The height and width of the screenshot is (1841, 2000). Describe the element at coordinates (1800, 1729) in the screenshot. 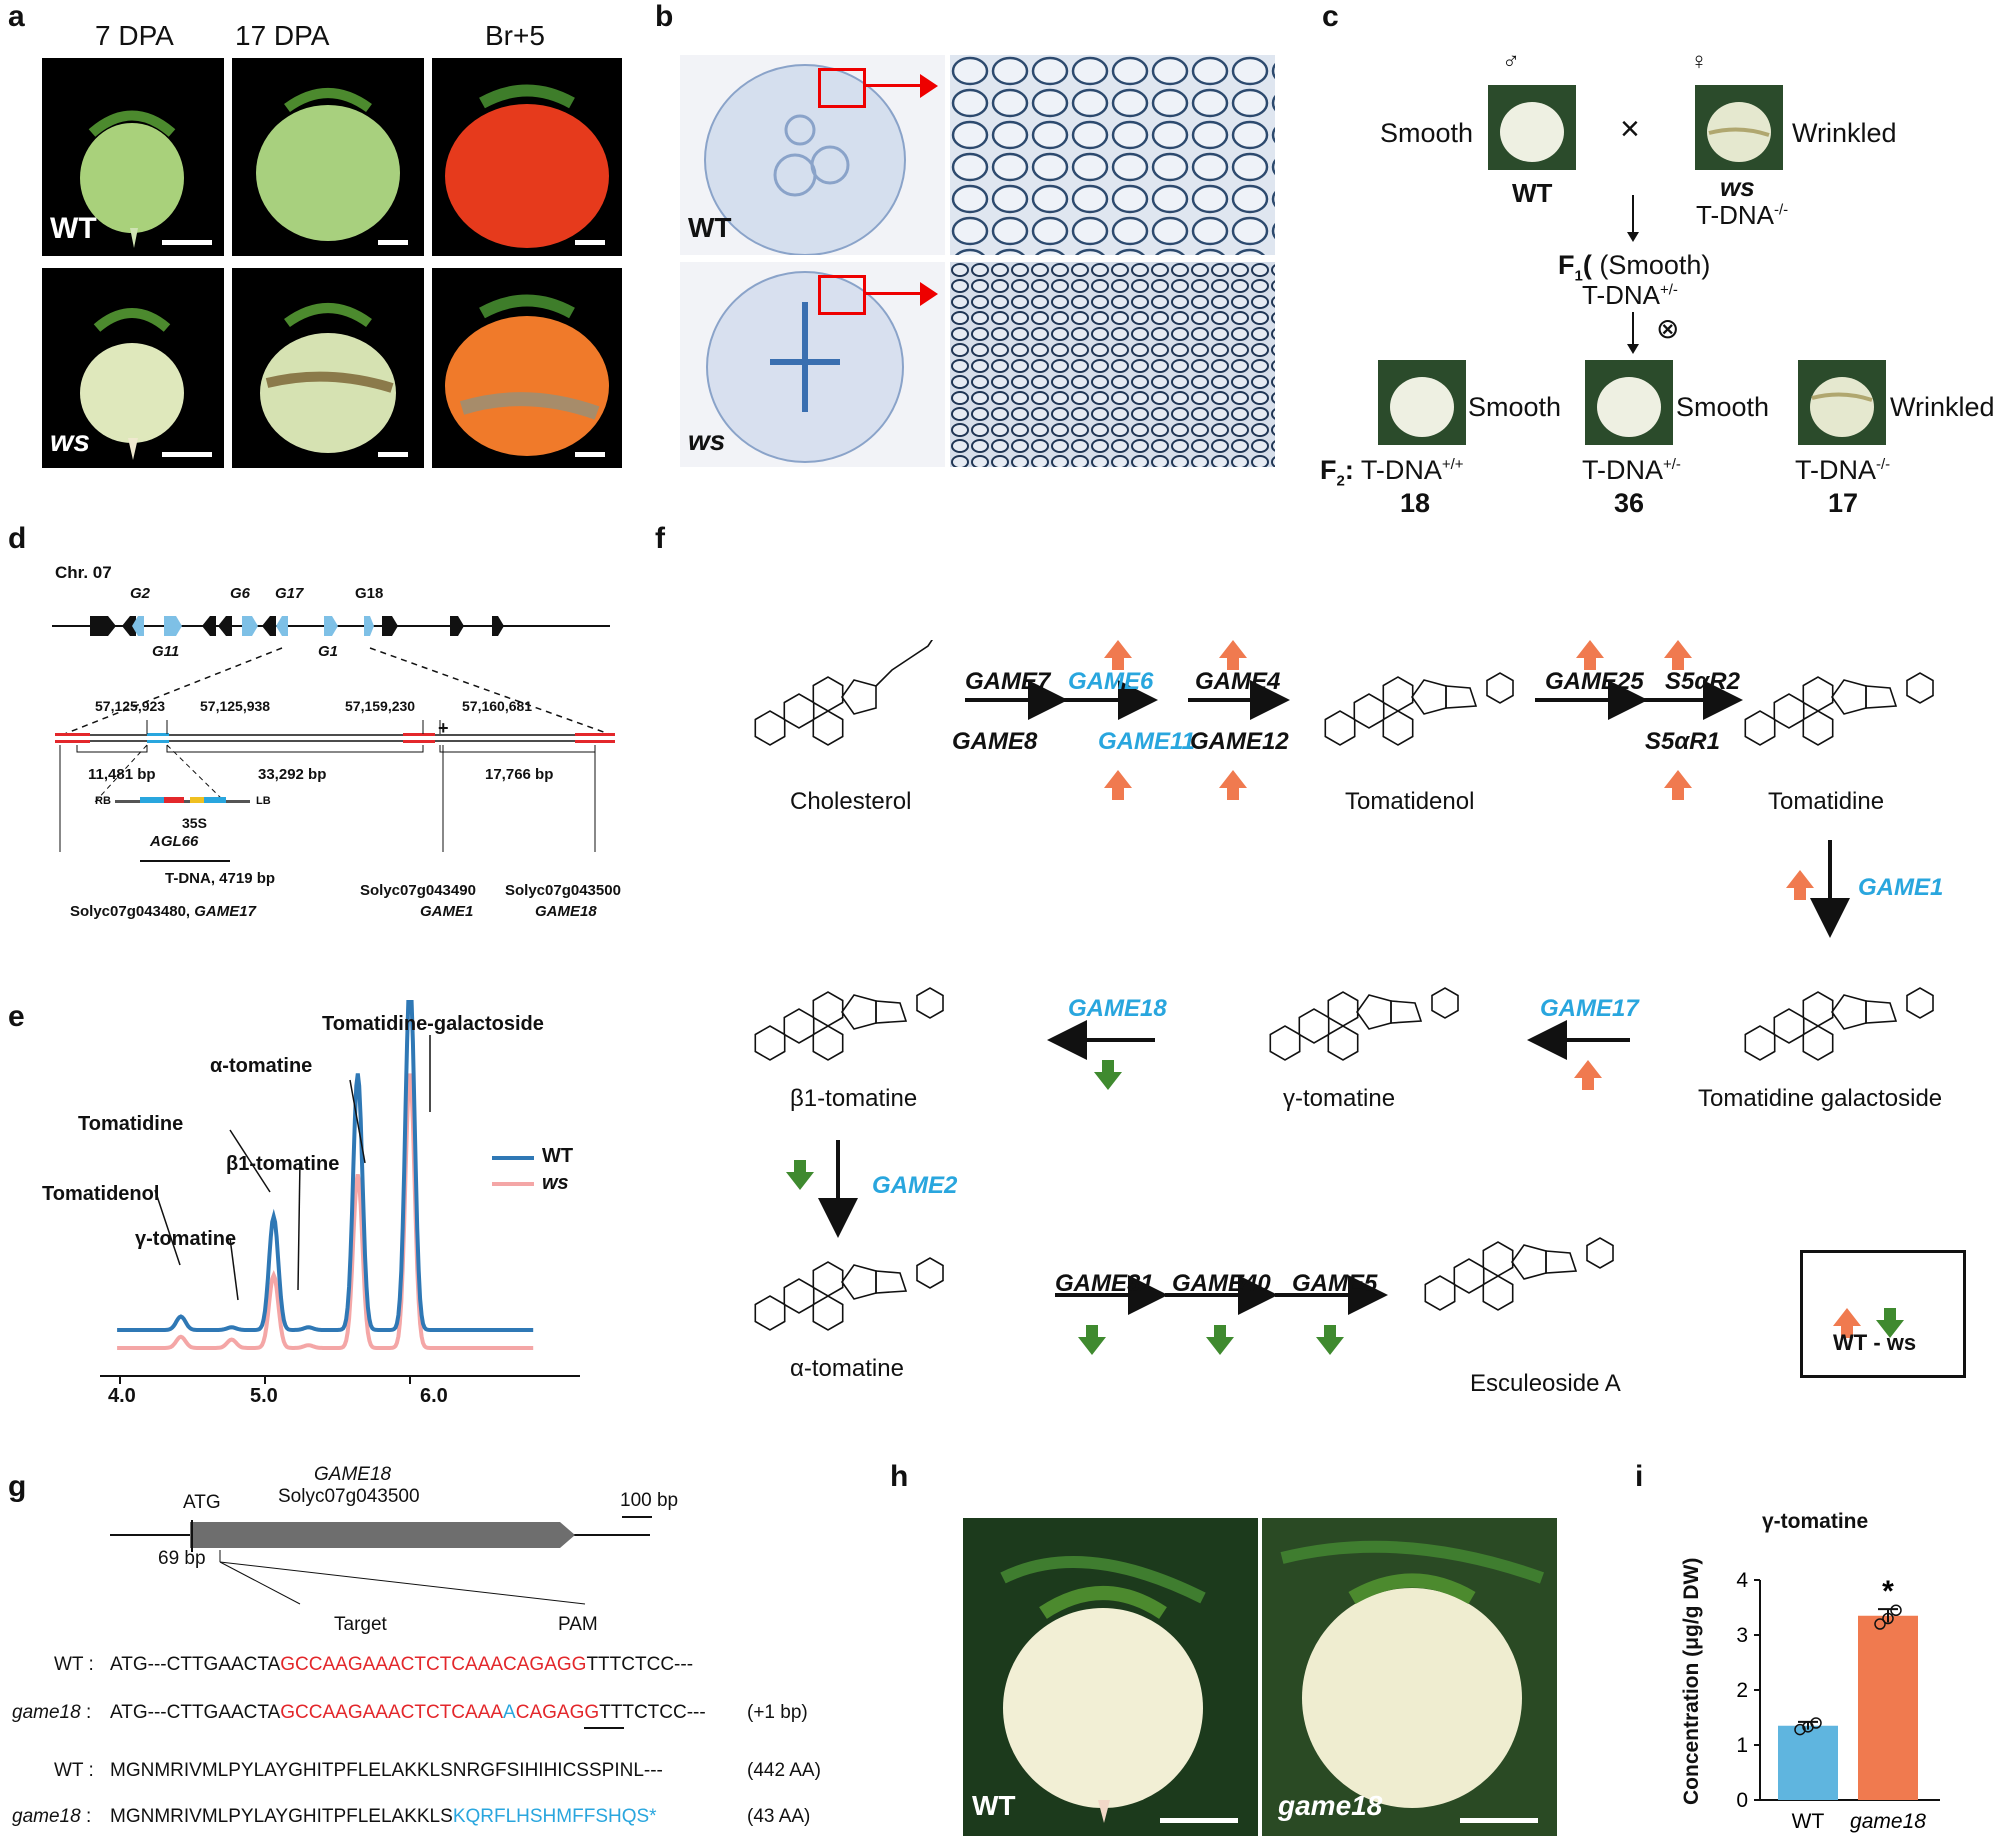

I see `data-point` at that location.